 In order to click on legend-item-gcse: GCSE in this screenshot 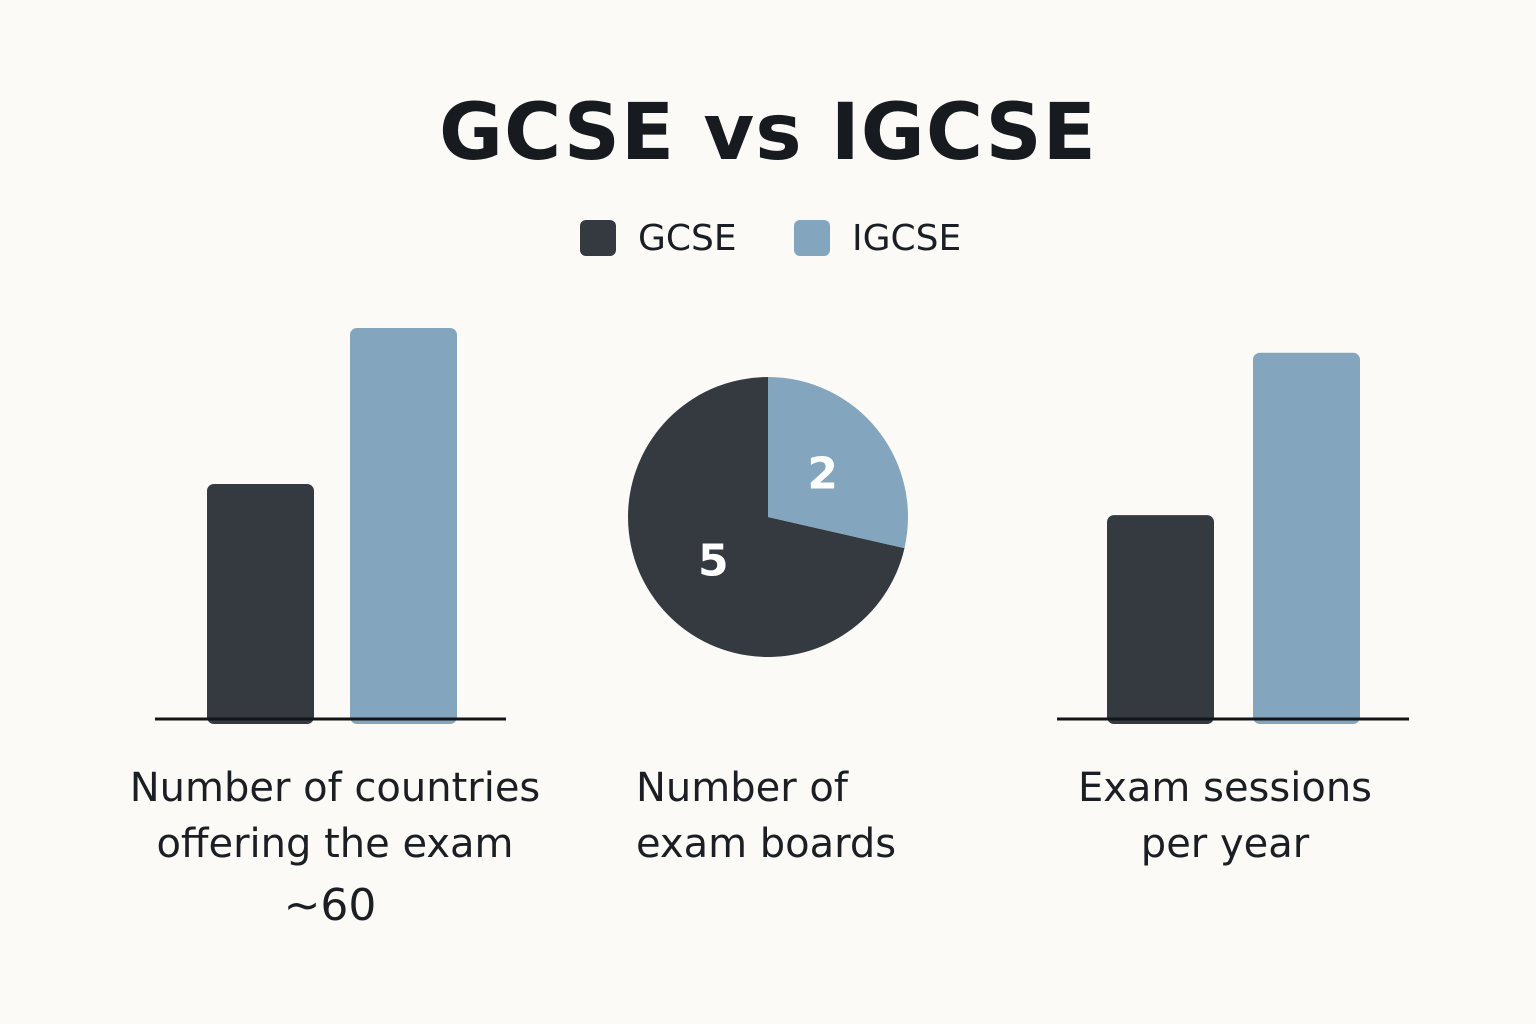, I will do `click(658, 238)`.